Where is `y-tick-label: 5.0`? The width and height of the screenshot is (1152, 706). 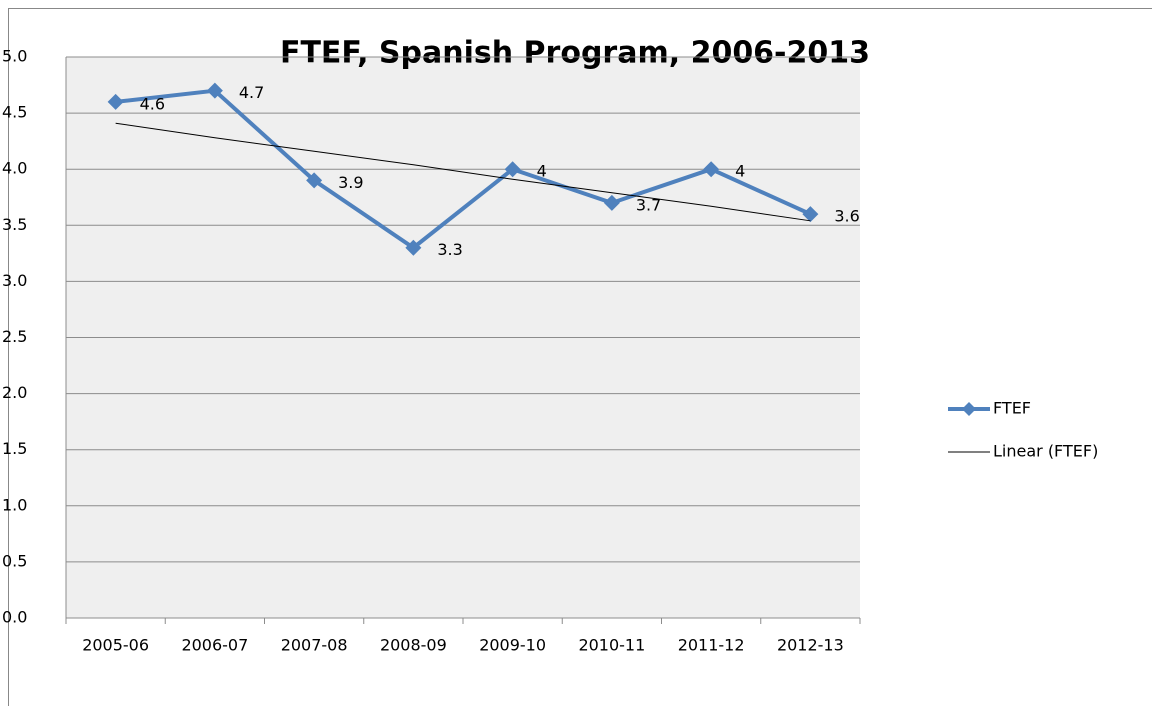 y-tick-label: 5.0 is located at coordinates (14, 56).